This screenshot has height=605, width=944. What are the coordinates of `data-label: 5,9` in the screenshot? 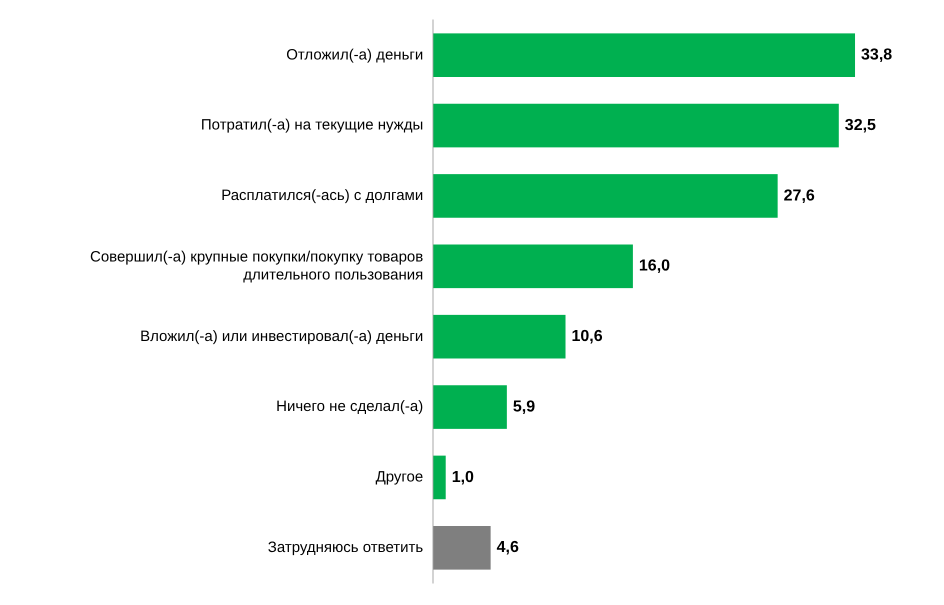 It's located at (524, 407).